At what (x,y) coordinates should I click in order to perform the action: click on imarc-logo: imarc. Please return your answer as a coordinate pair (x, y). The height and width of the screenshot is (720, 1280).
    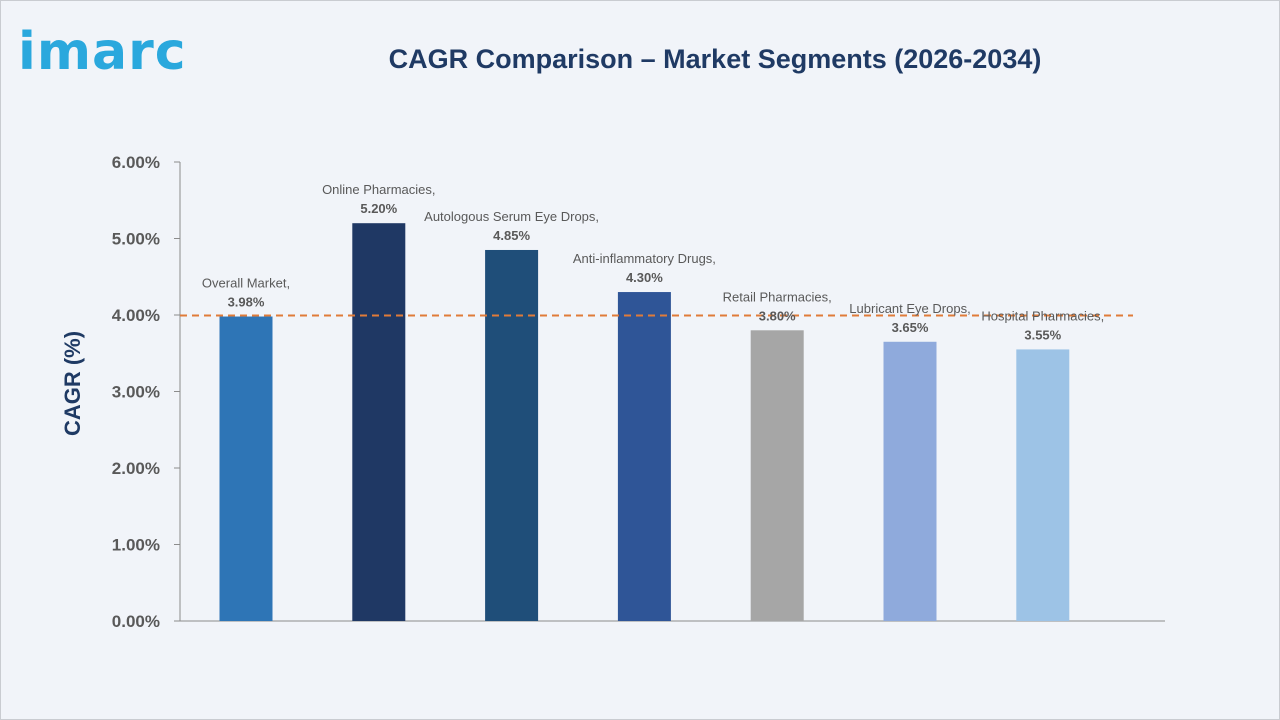
    Looking at the image, I should click on (102, 52).